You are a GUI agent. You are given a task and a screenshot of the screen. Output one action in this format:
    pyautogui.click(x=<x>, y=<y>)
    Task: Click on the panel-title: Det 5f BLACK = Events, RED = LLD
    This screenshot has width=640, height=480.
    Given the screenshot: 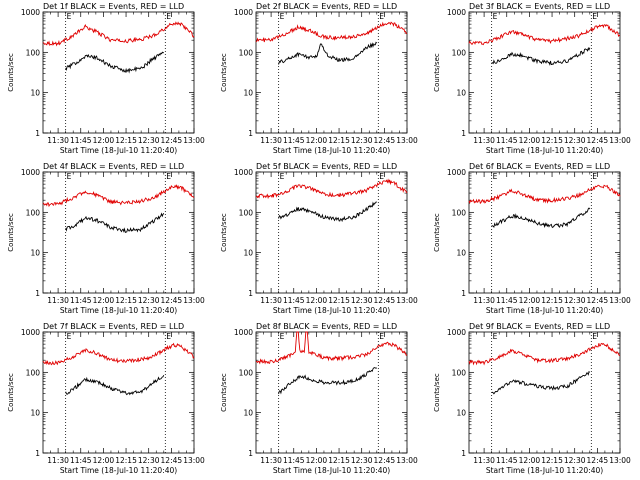 What is the action you would take?
    pyautogui.click(x=326, y=166)
    